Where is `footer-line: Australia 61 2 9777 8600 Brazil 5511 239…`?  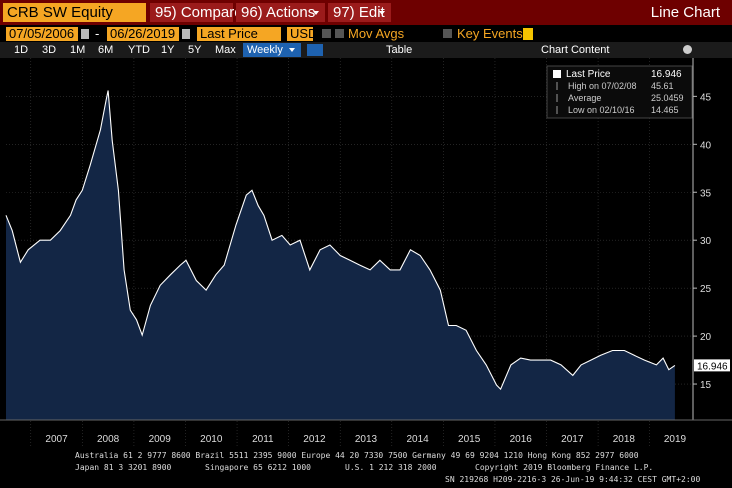 footer-line: Australia 61 2 9777 8600 Brazil 5511 239… is located at coordinates (357, 455).